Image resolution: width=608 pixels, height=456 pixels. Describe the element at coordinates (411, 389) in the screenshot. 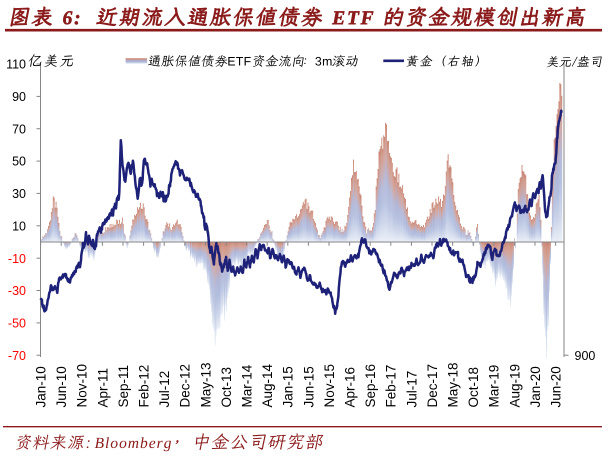

I see `svg-text: Jul-17` at that location.